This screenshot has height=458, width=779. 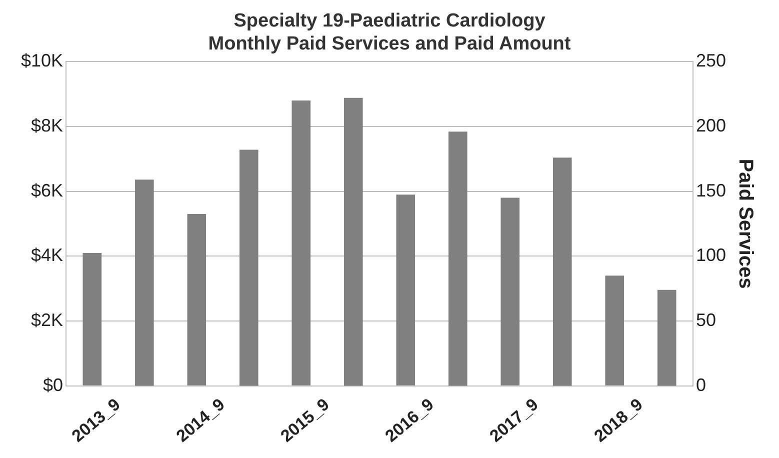 I want to click on chart-subtitle: Monthly Paid Services and Paid Amount, so click(x=390, y=43).